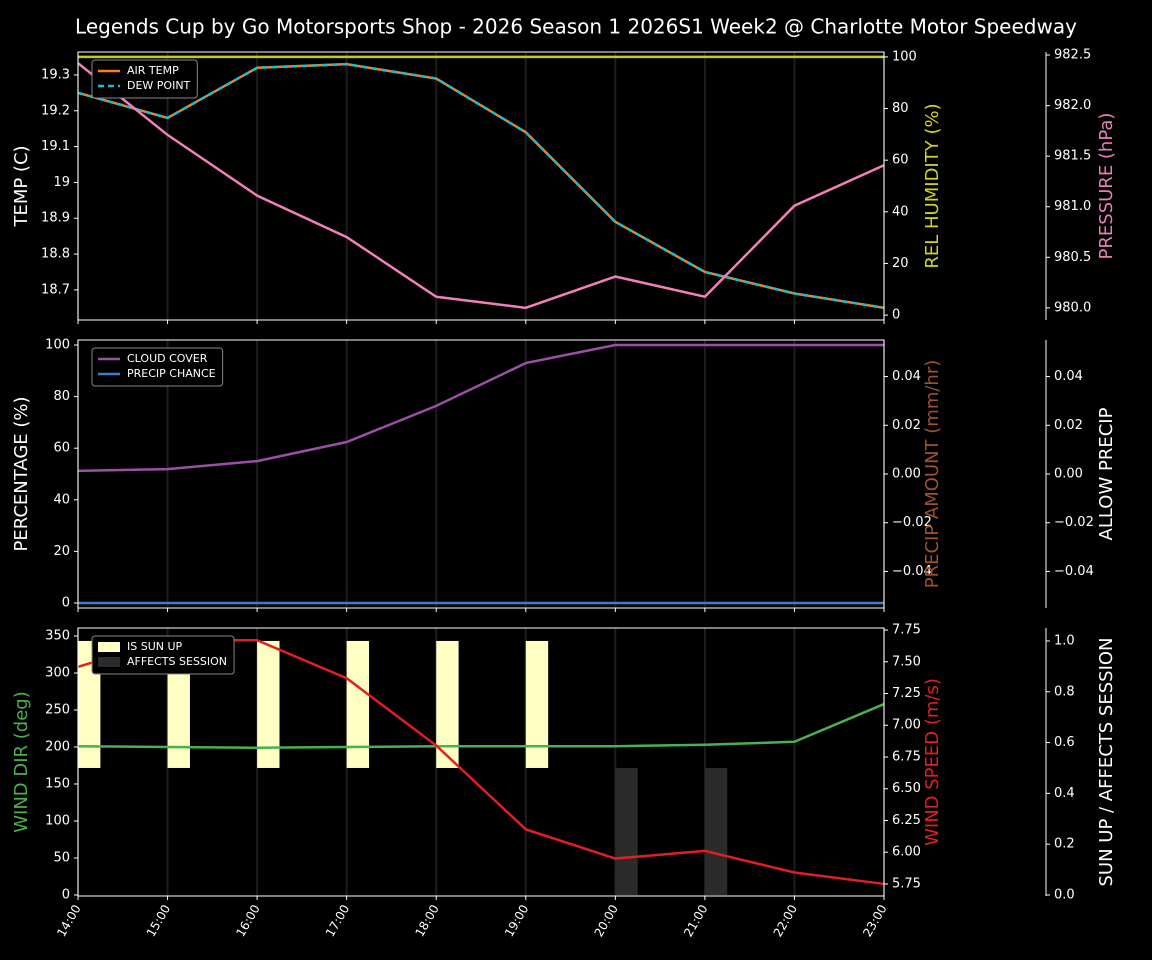 This screenshot has width=1152, height=960. Describe the element at coordinates (55, 289) in the screenshot. I see `y-tick-label: 18.7` at that location.